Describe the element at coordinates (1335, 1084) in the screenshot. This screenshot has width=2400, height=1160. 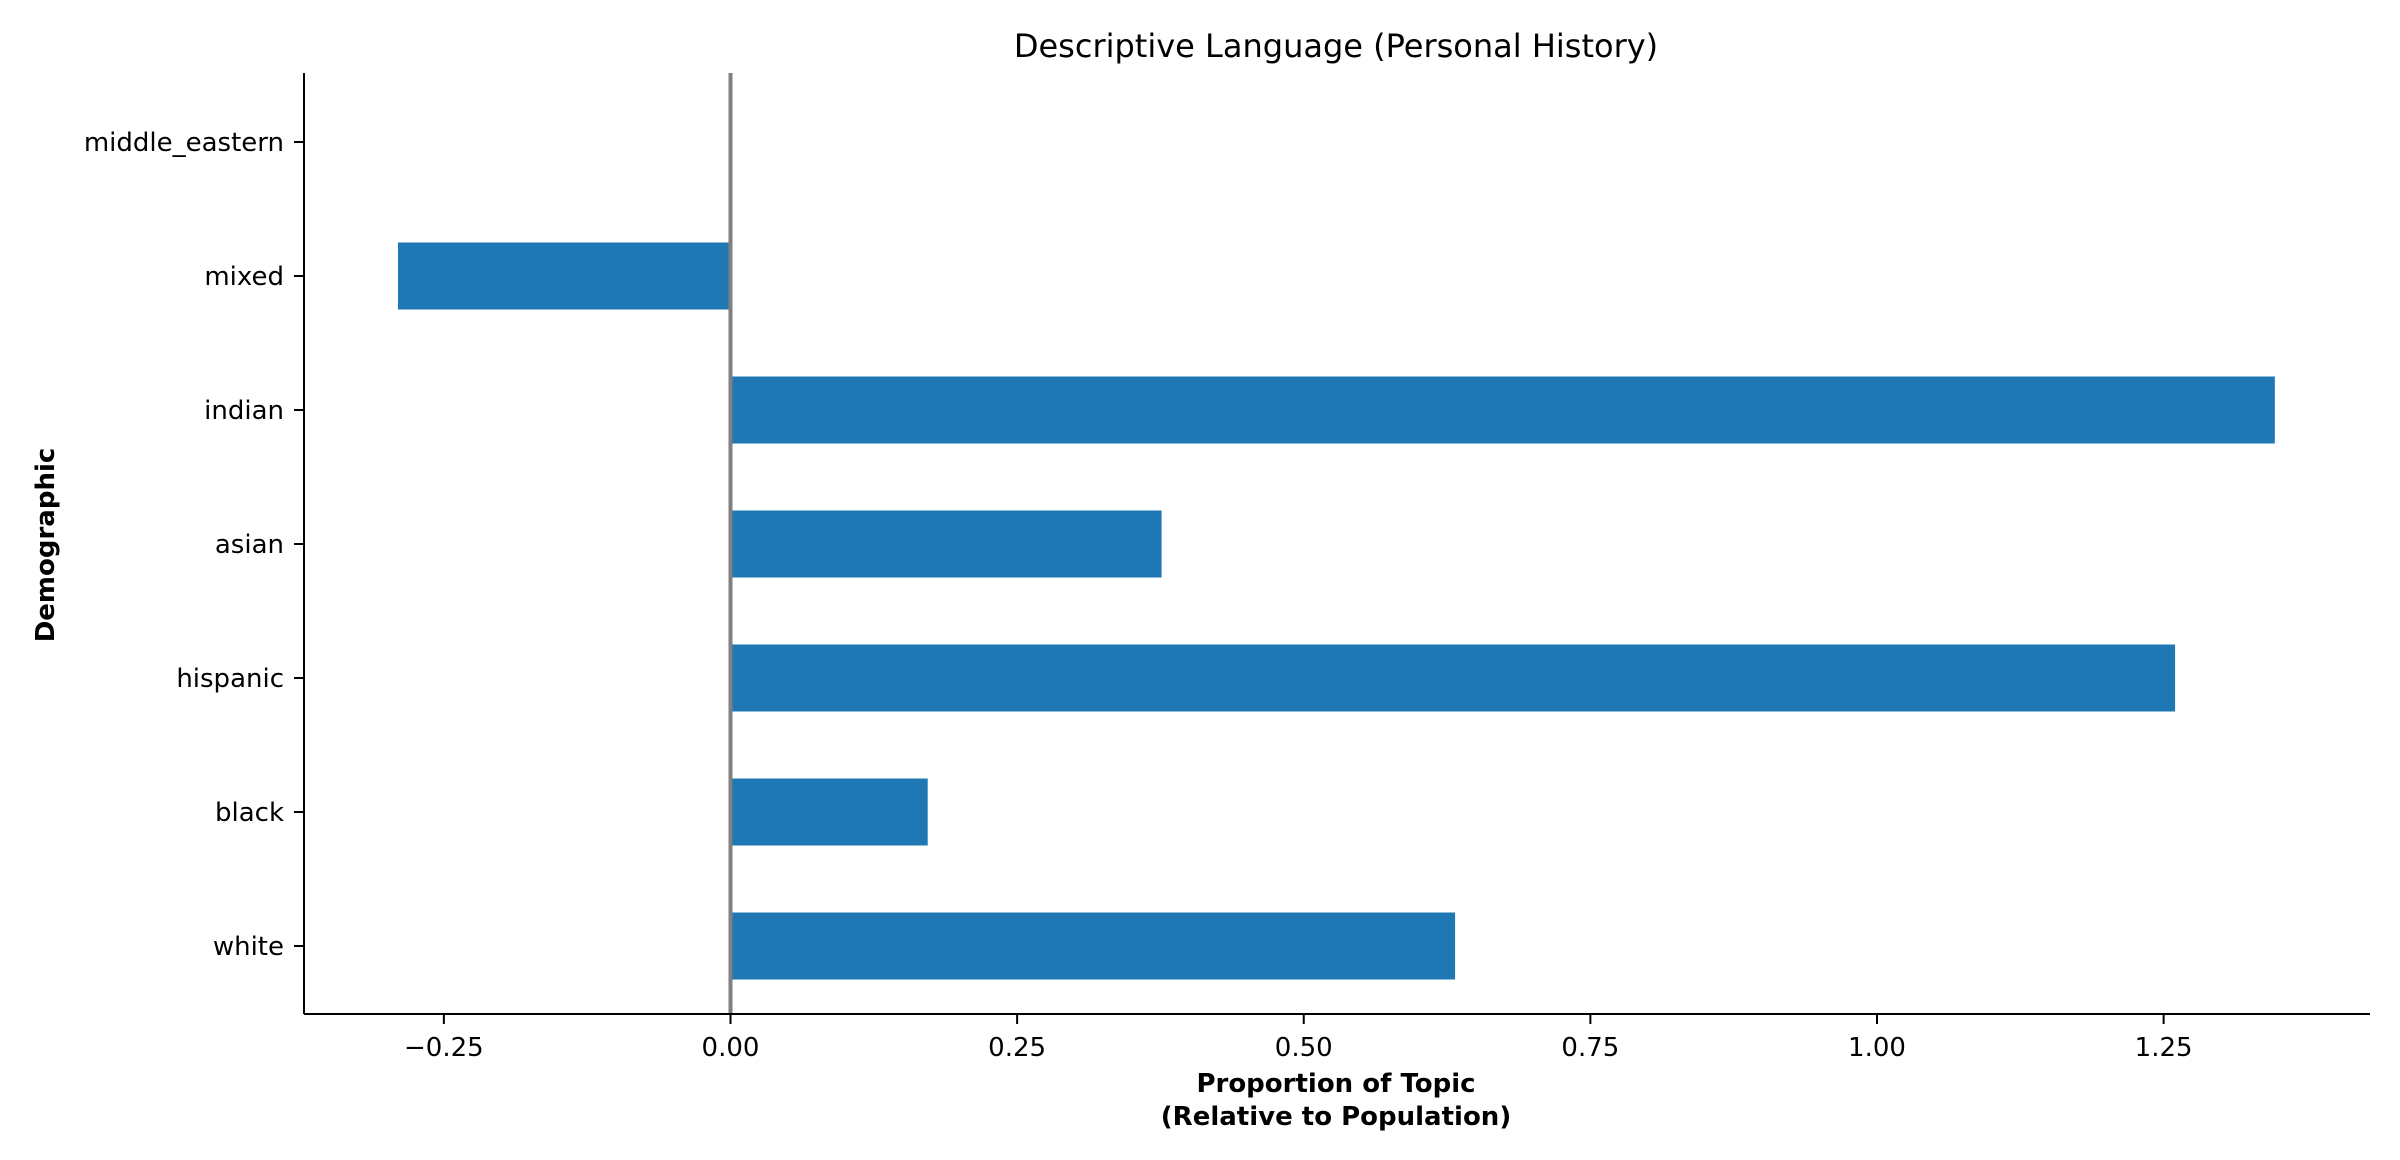
I see `x-axis-label-line1: Proportion of Topic` at that location.